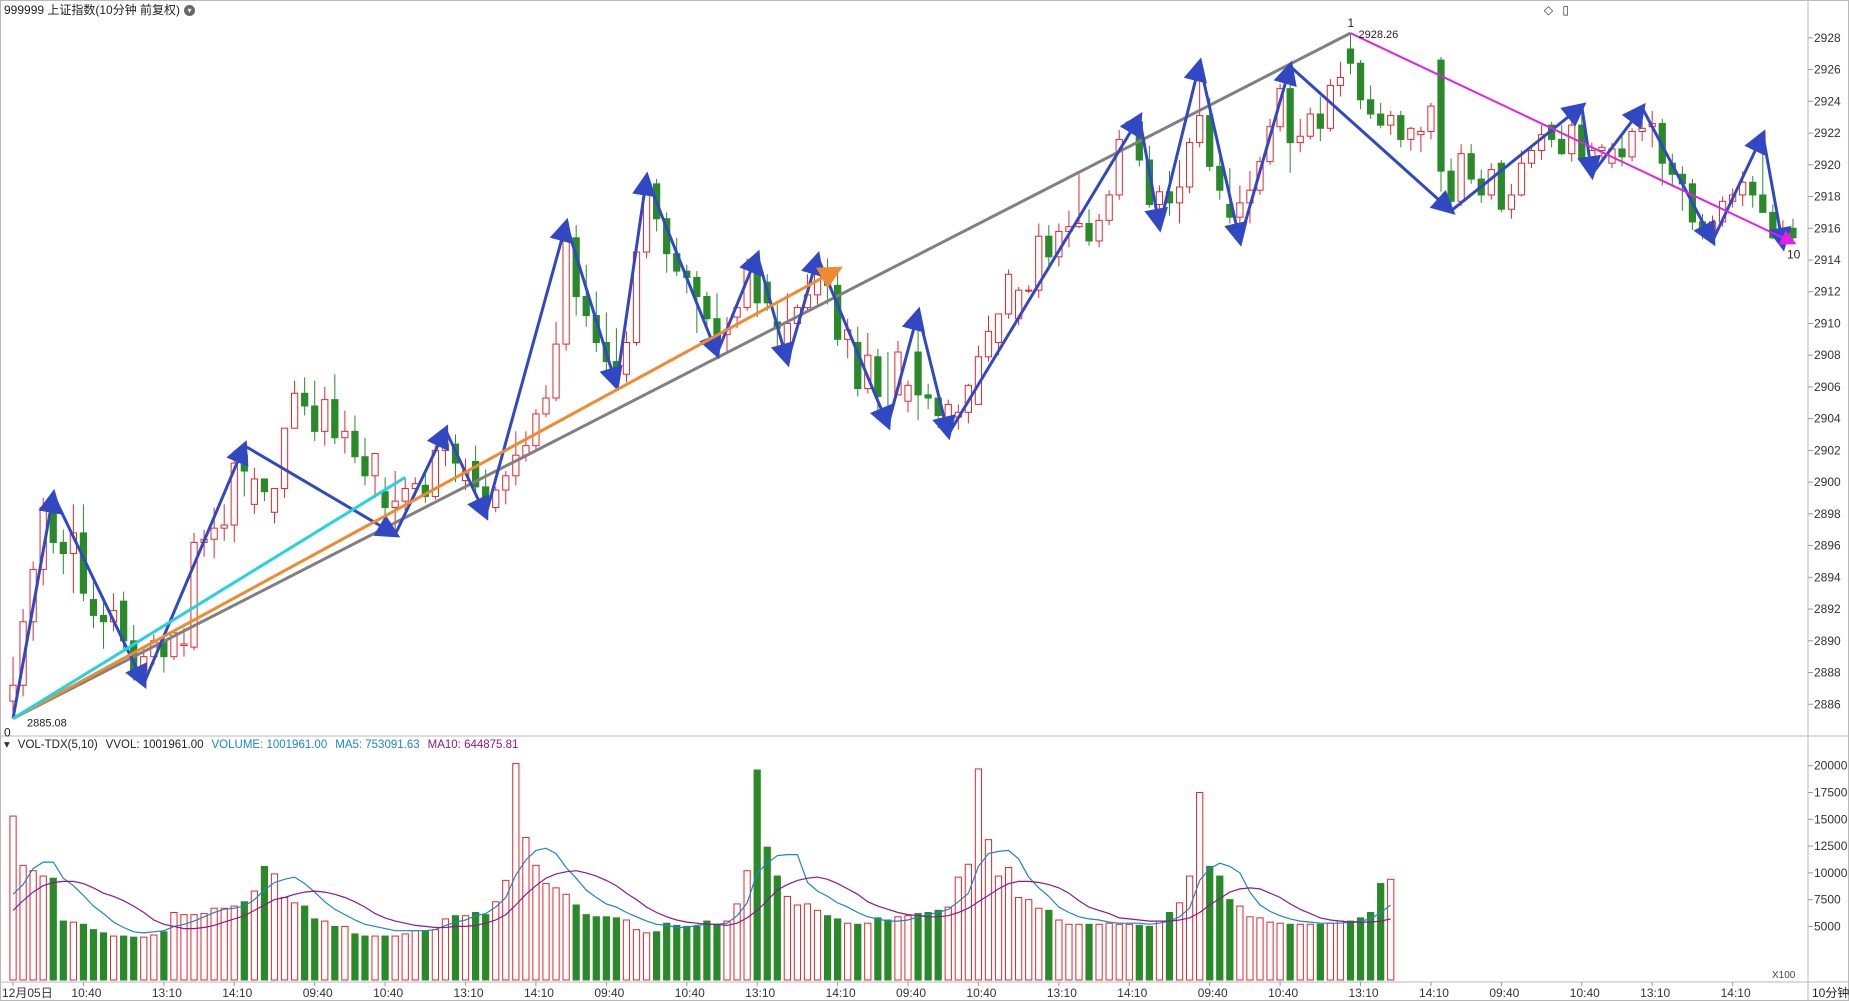 This screenshot has height=1001, width=1849. What do you see at coordinates (1548, 10) in the screenshot?
I see `diamond-icon: ◇` at bounding box center [1548, 10].